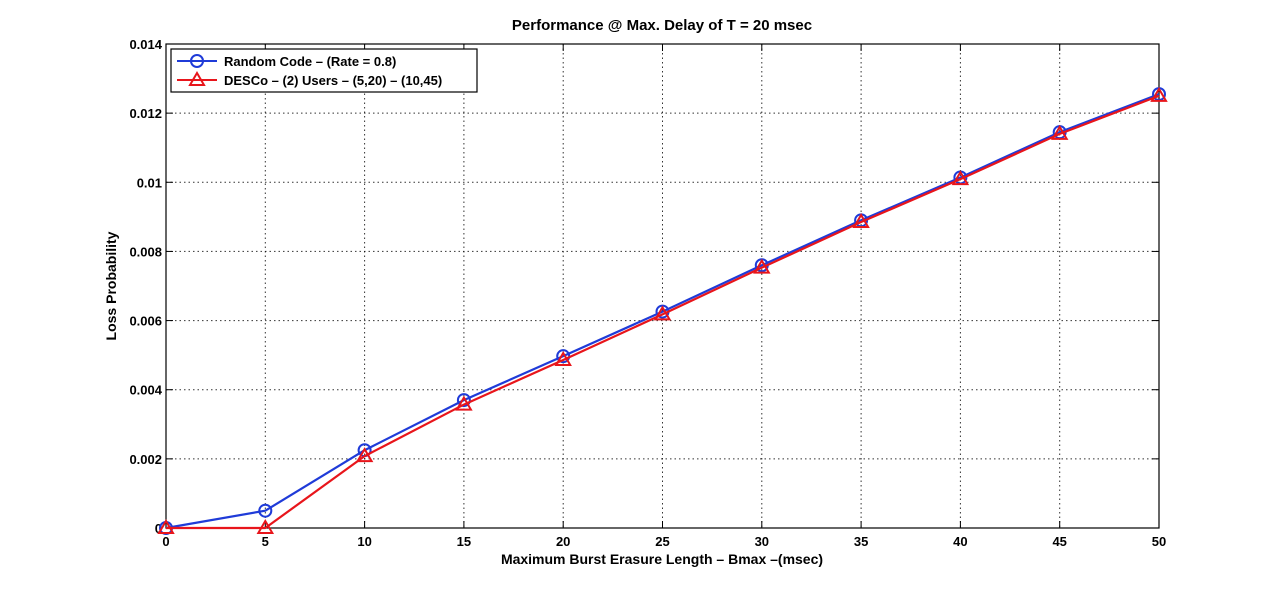 This screenshot has height=594, width=1280. Describe the element at coordinates (145, 44) in the screenshot. I see `y-tick-label: 0.014` at that location.